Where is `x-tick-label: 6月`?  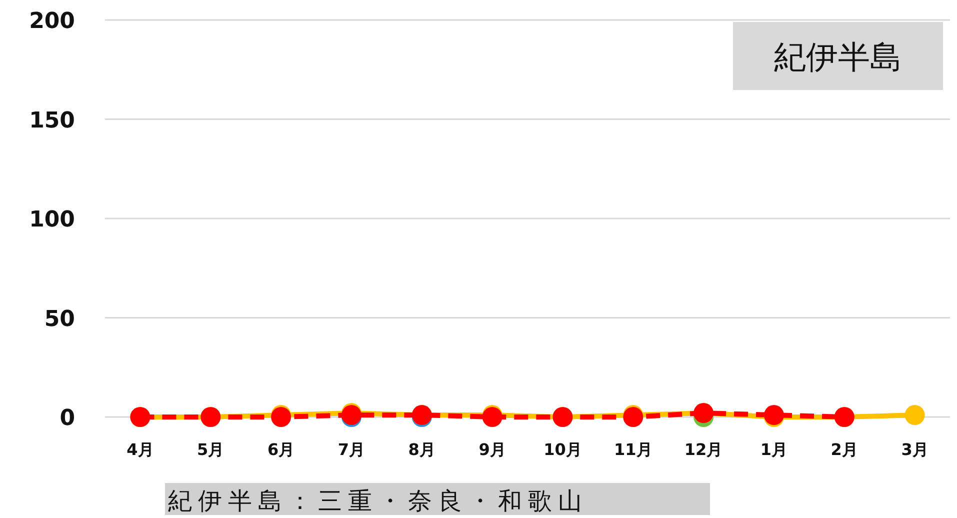
x-tick-label: 6月 is located at coordinates (281, 449).